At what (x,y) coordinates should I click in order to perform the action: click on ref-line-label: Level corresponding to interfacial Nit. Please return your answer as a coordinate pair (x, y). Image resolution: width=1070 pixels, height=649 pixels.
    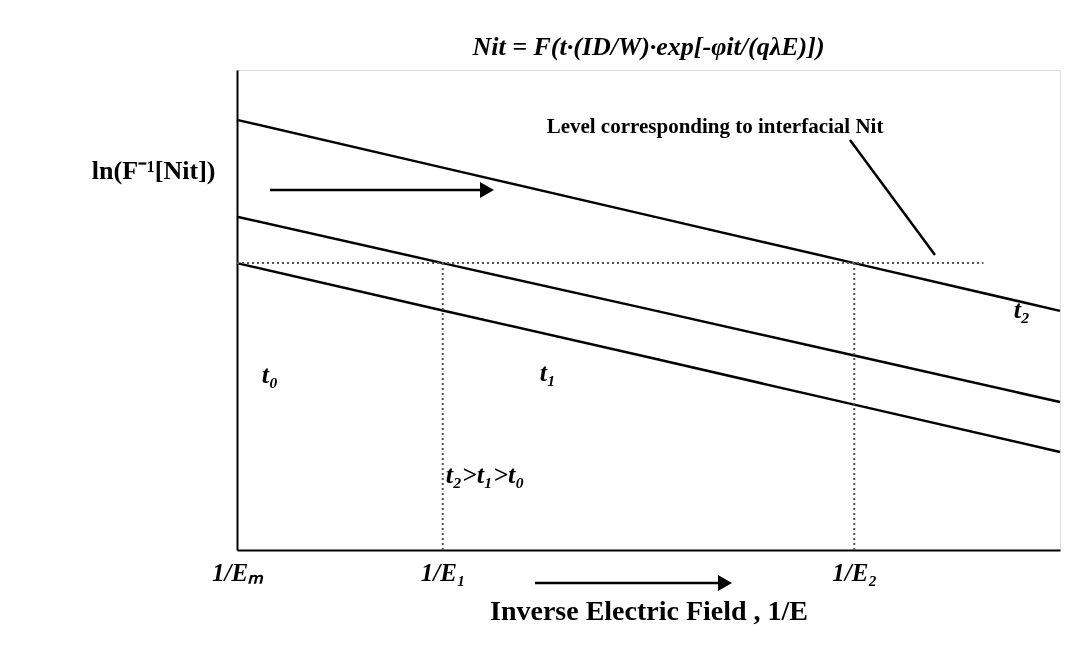
    Looking at the image, I should click on (715, 126).